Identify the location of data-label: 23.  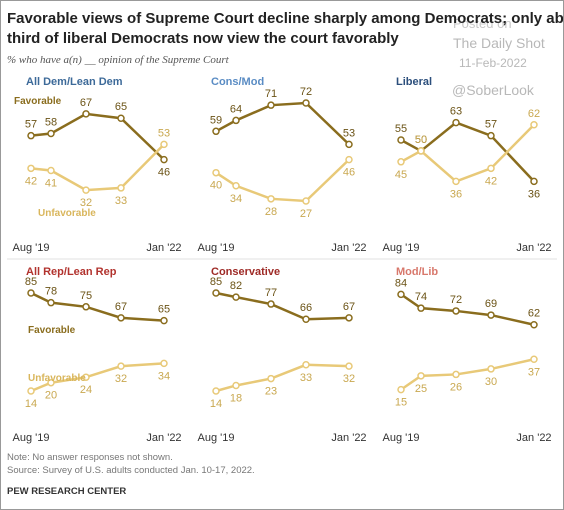
(271, 392).